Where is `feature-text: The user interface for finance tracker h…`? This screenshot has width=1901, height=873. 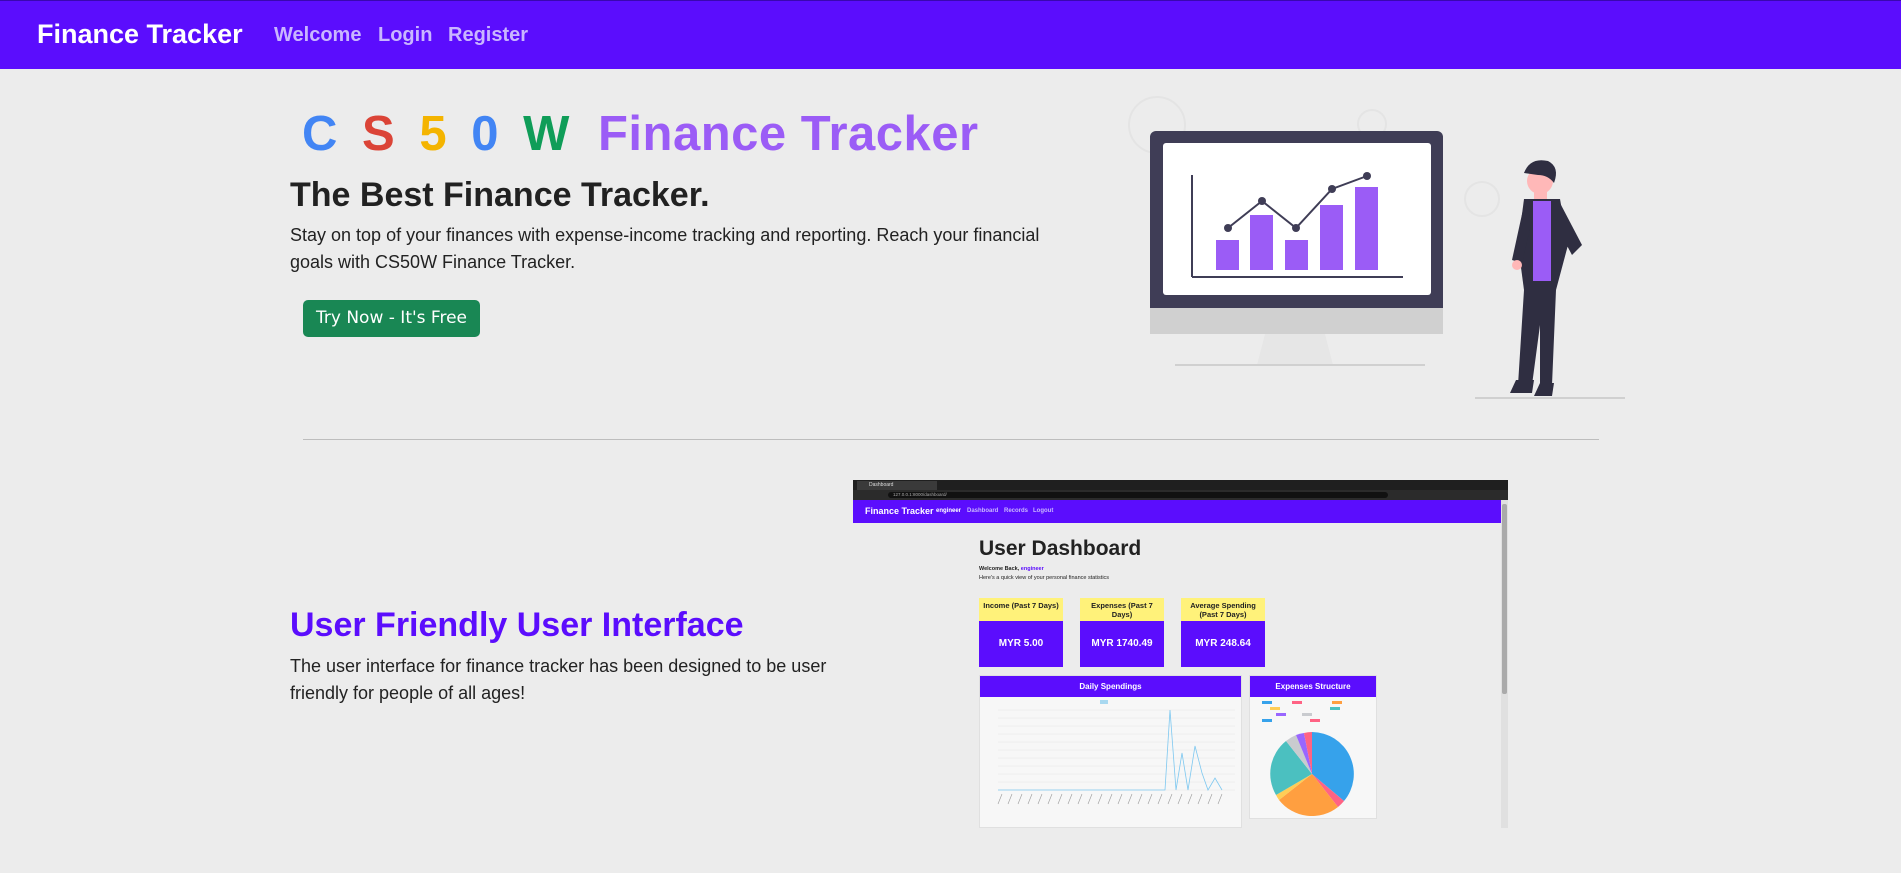
feature-text: The user interface for finance tracker h… is located at coordinates (558, 679).